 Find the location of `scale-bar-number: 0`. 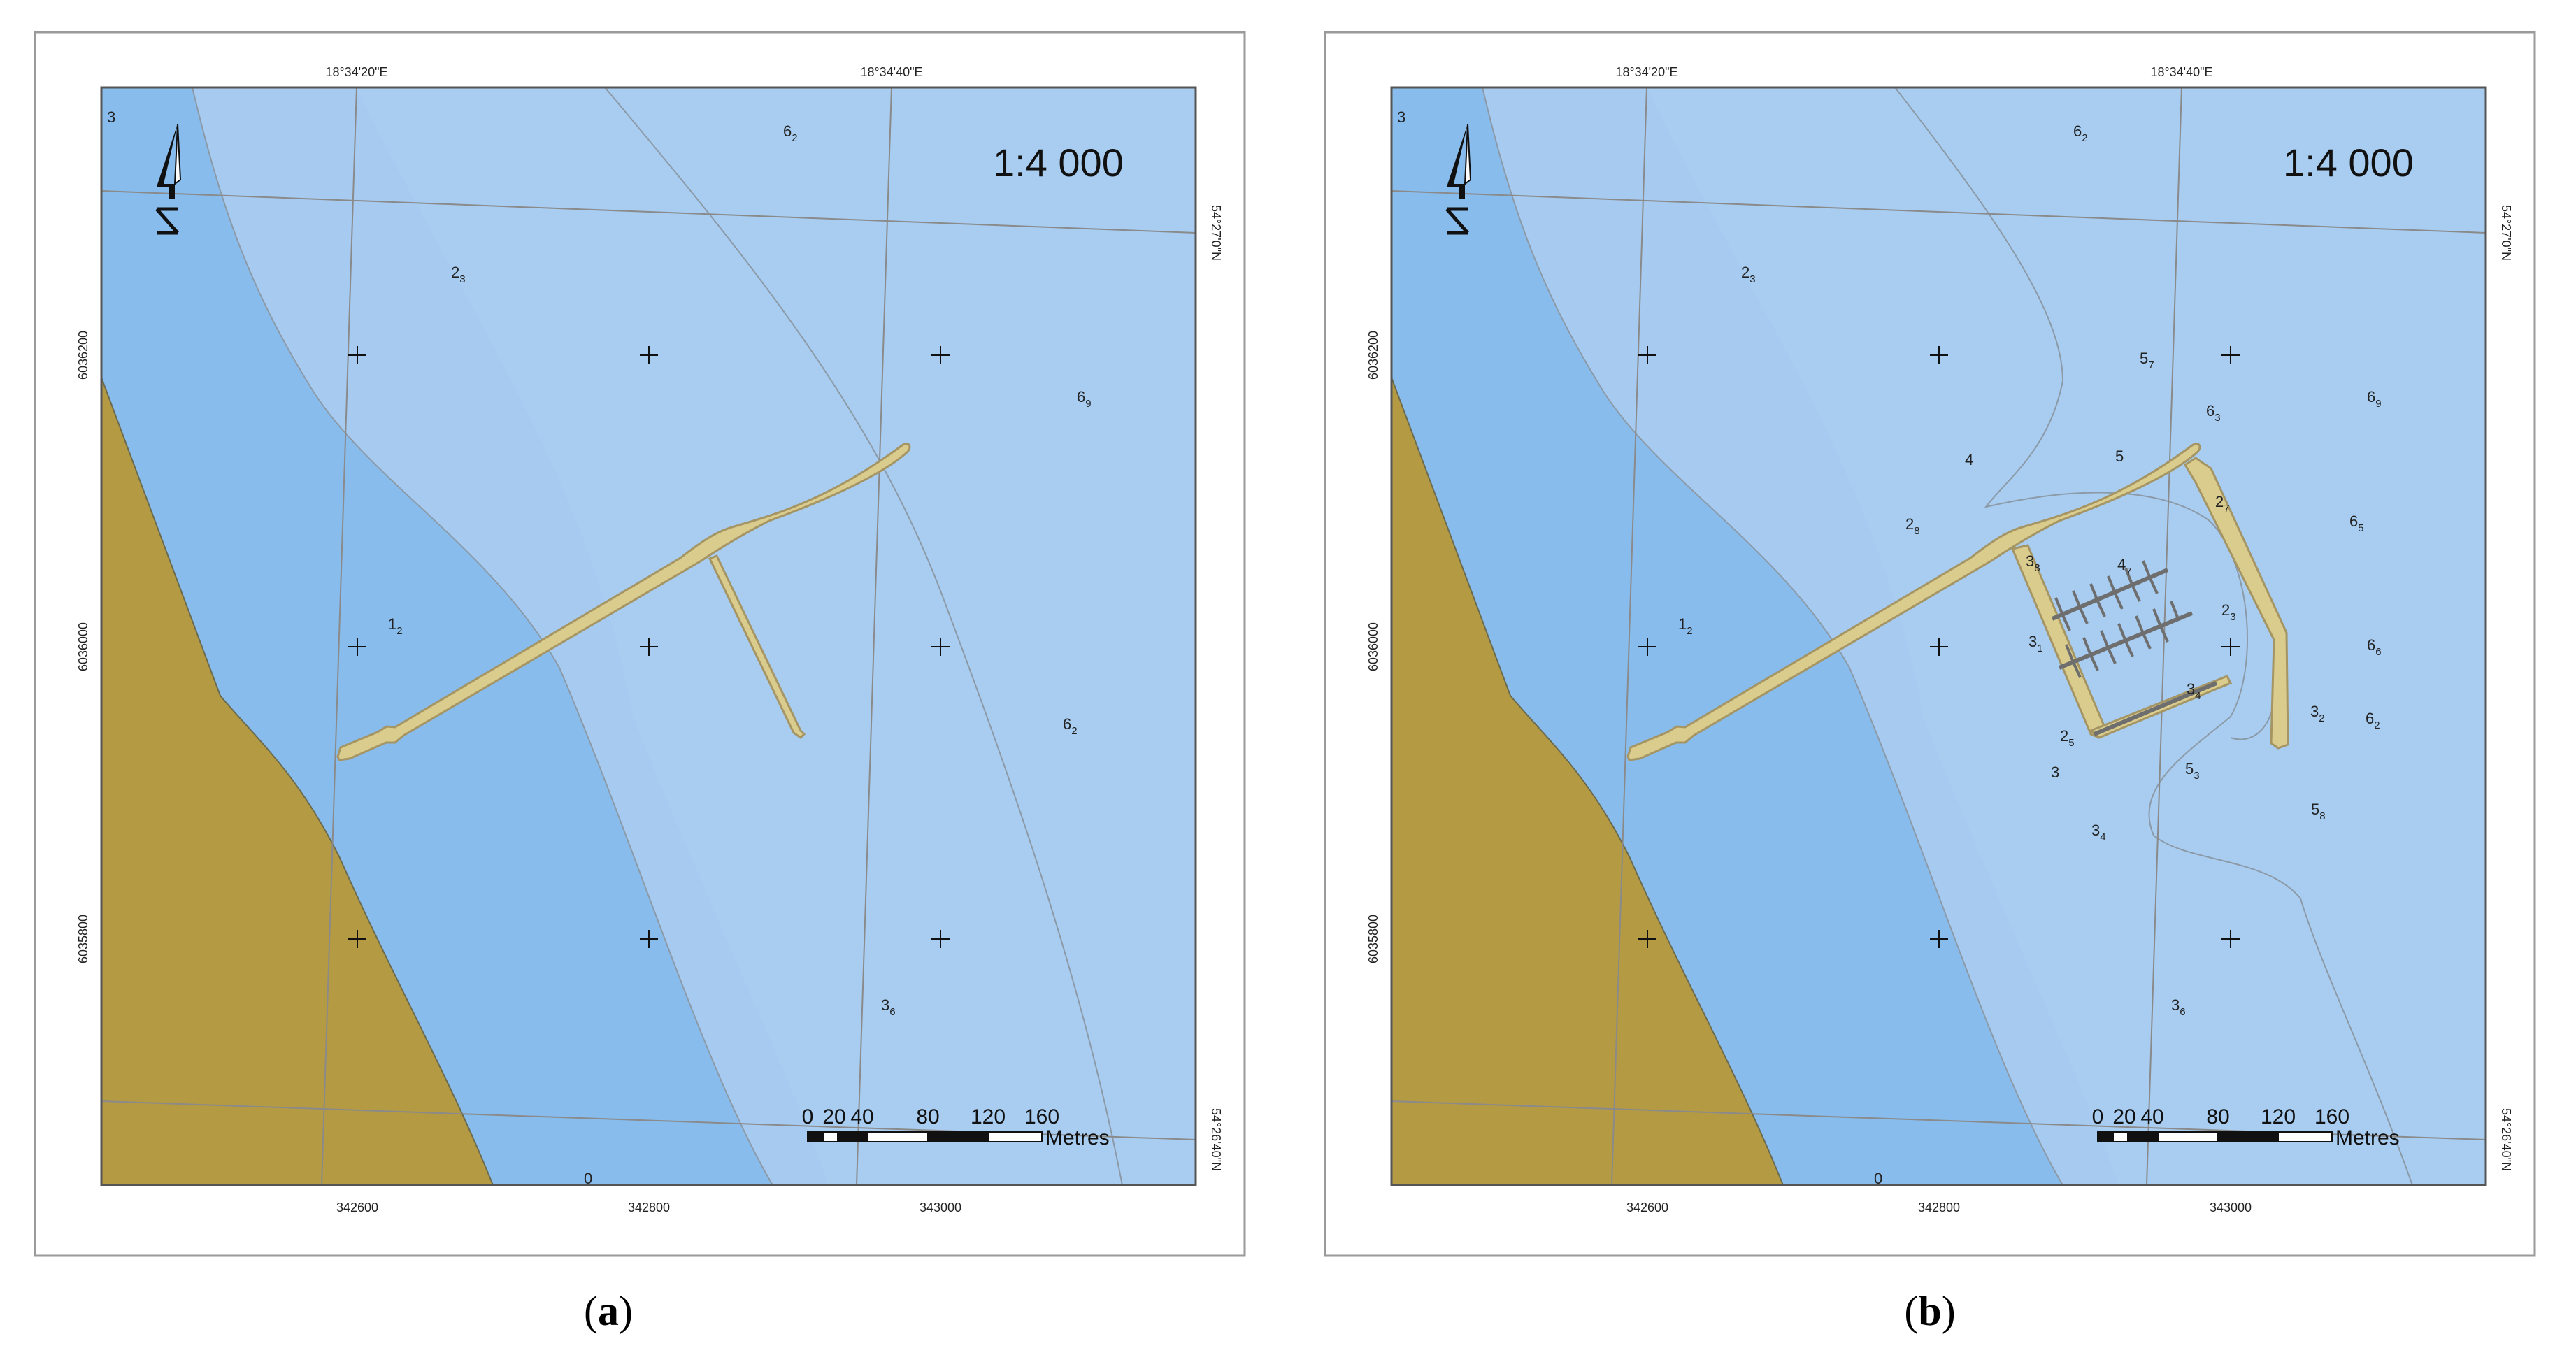

scale-bar-number: 0 is located at coordinates (2098, 1116).